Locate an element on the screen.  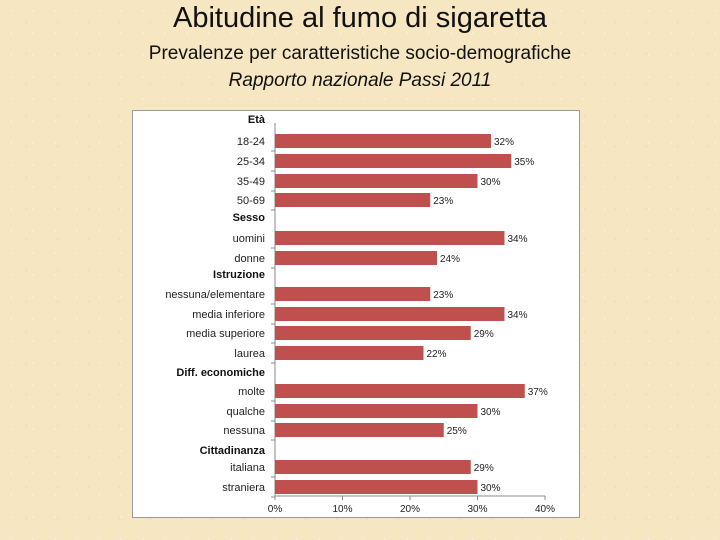
category-label: nessuna/elementare is located at coordinates (215, 295).